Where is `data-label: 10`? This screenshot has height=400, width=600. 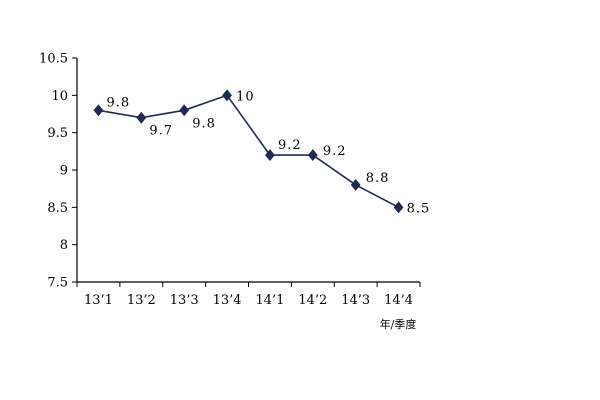 data-label: 10 is located at coordinates (245, 96).